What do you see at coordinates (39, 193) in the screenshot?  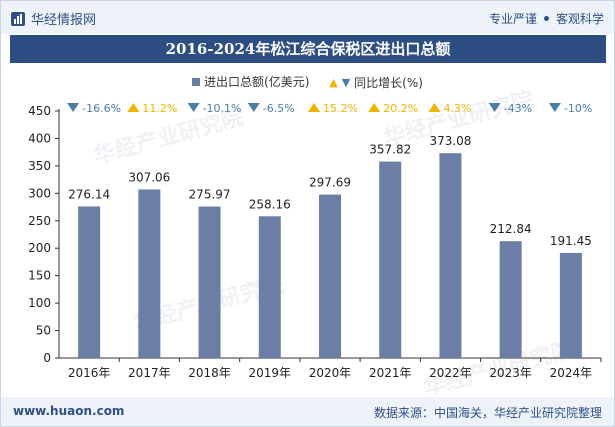 I see `y-tick-label: 300` at bounding box center [39, 193].